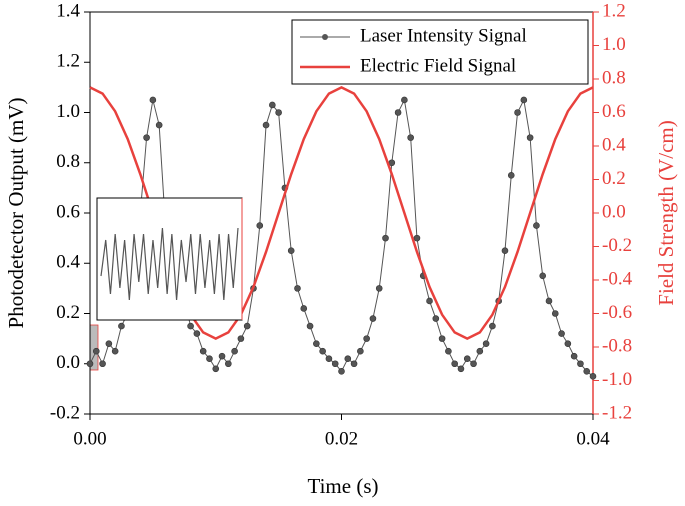 The height and width of the screenshot is (506, 685). What do you see at coordinates (614, 77) in the screenshot?
I see `y2-tick-label: 0.8` at bounding box center [614, 77].